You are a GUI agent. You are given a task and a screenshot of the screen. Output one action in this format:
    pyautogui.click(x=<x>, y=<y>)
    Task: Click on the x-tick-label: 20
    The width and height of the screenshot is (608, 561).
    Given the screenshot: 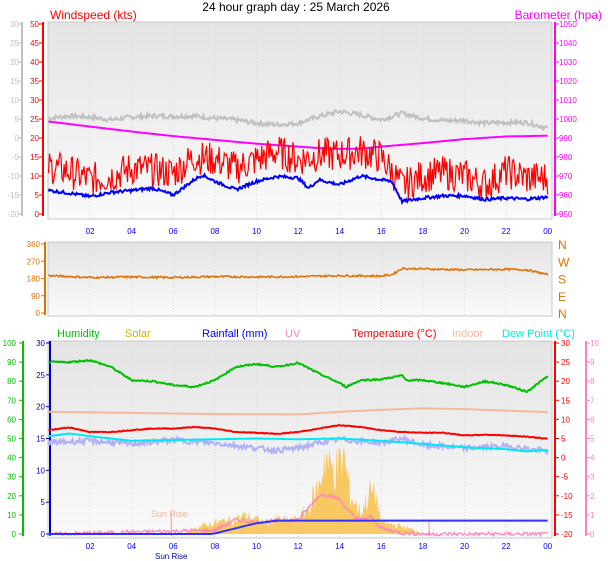 What is the action you would take?
    pyautogui.click(x=464, y=231)
    